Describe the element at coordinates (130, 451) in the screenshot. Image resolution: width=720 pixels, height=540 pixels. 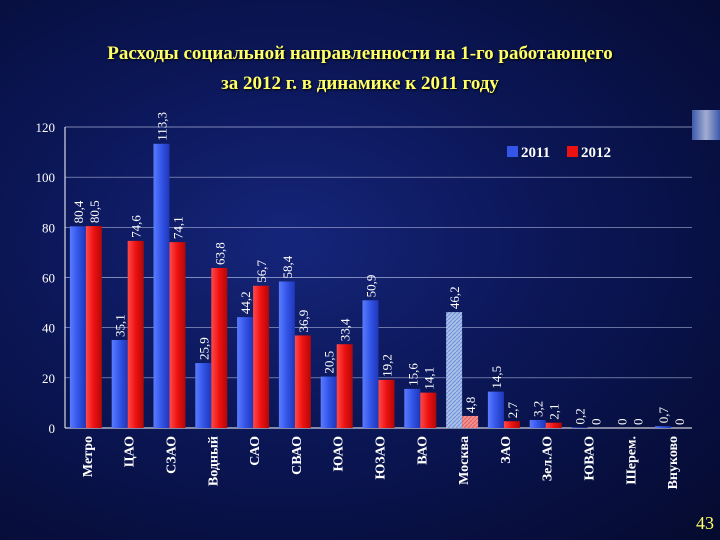
I see `x-tick-label: ЦАО` at that location.